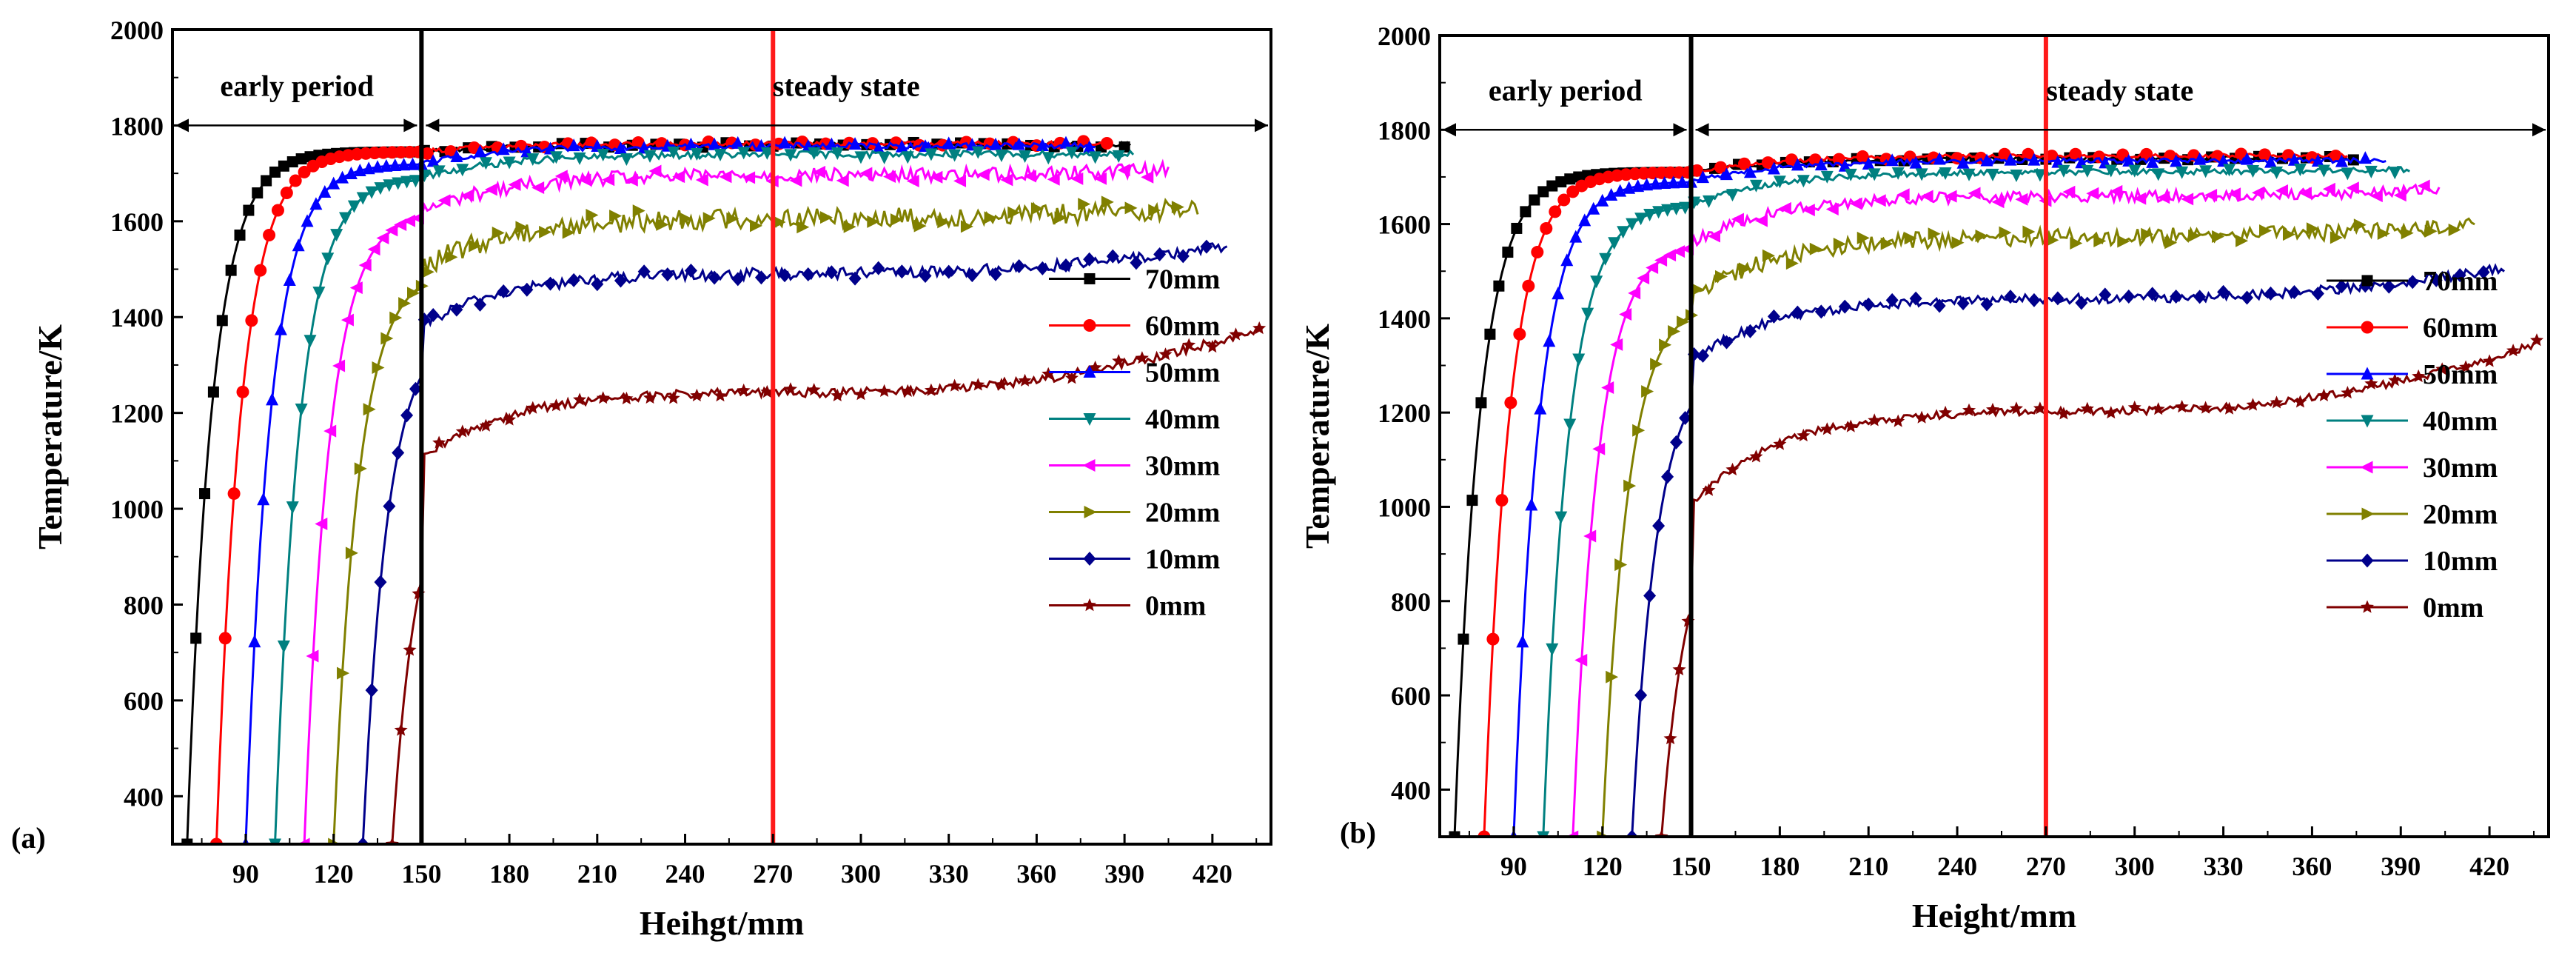 This screenshot has width=2576, height=953. What do you see at coordinates (1182, 560) in the screenshot?
I see `legend-label: 10mm` at bounding box center [1182, 560].